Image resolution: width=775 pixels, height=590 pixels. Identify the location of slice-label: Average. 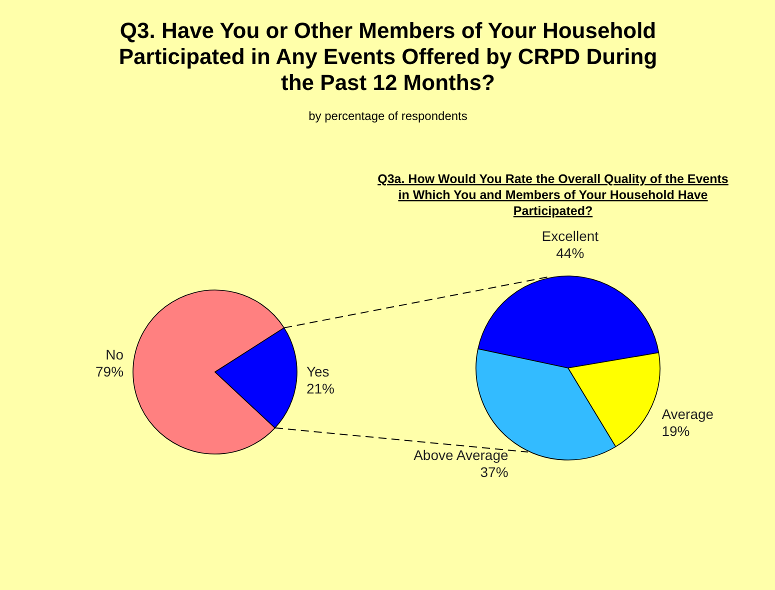
(688, 414).